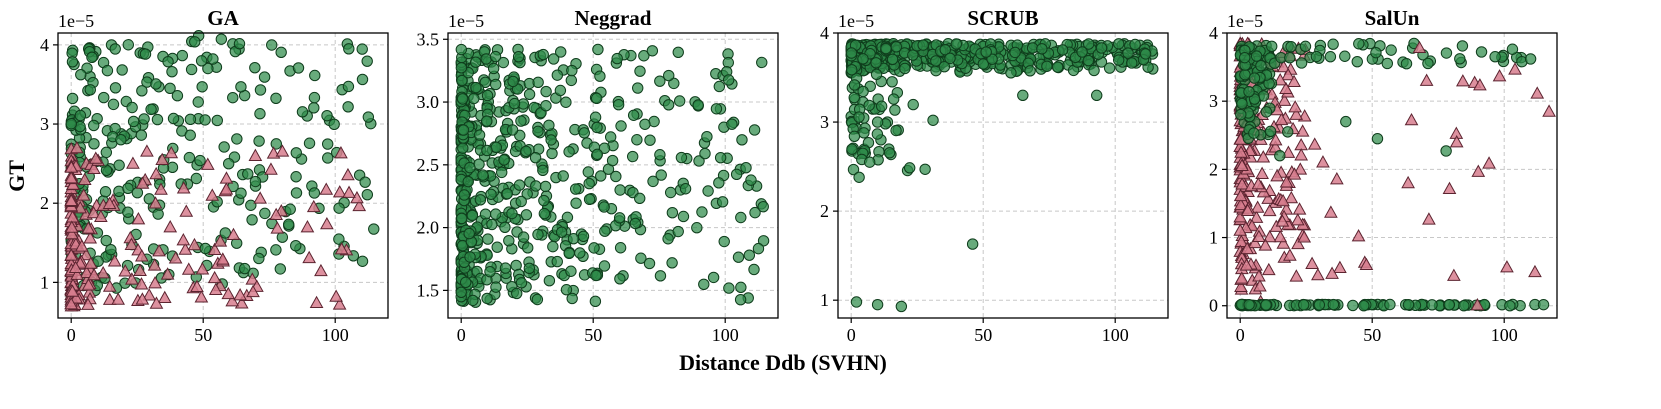 This screenshot has width=1661, height=409. What do you see at coordinates (44, 203) in the screenshot?
I see `y-tick-label: 2` at bounding box center [44, 203].